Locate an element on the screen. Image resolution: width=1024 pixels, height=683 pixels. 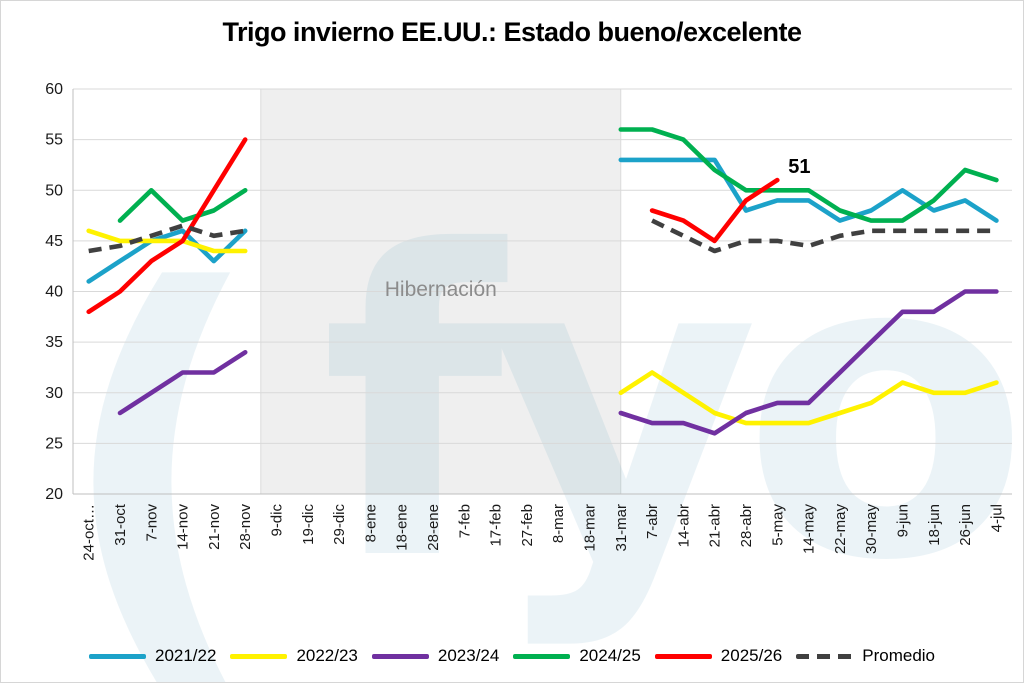
y-tick-label: 50 is located at coordinates (54, 190).